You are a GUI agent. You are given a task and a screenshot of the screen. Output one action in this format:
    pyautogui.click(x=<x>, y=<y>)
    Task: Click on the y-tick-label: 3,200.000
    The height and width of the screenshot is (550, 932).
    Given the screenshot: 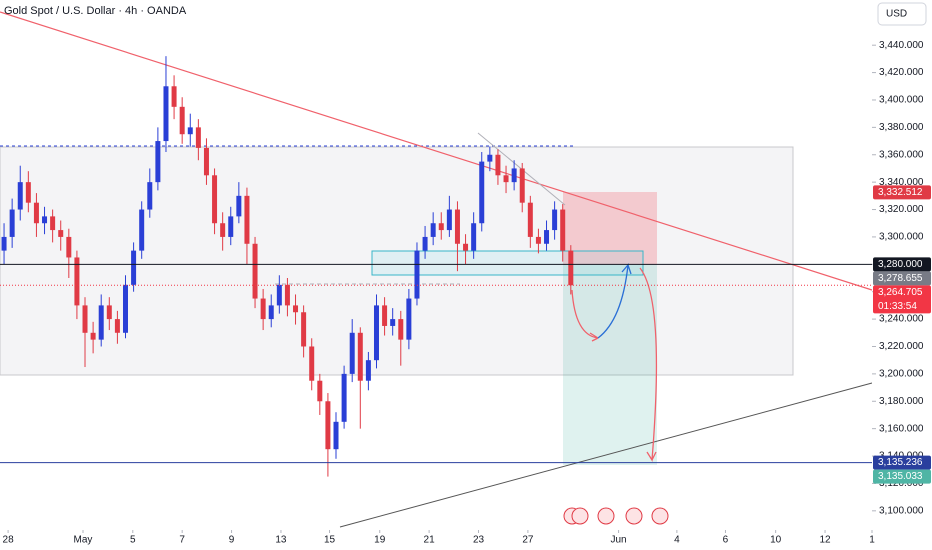 What is the action you would take?
    pyautogui.click(x=901, y=374)
    